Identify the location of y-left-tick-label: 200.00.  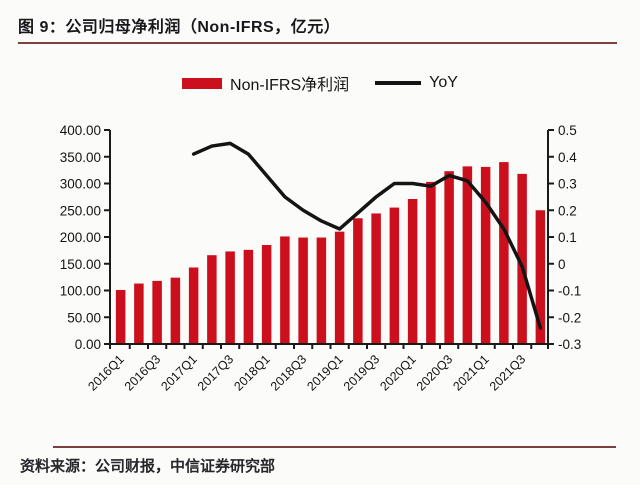
(80, 237).